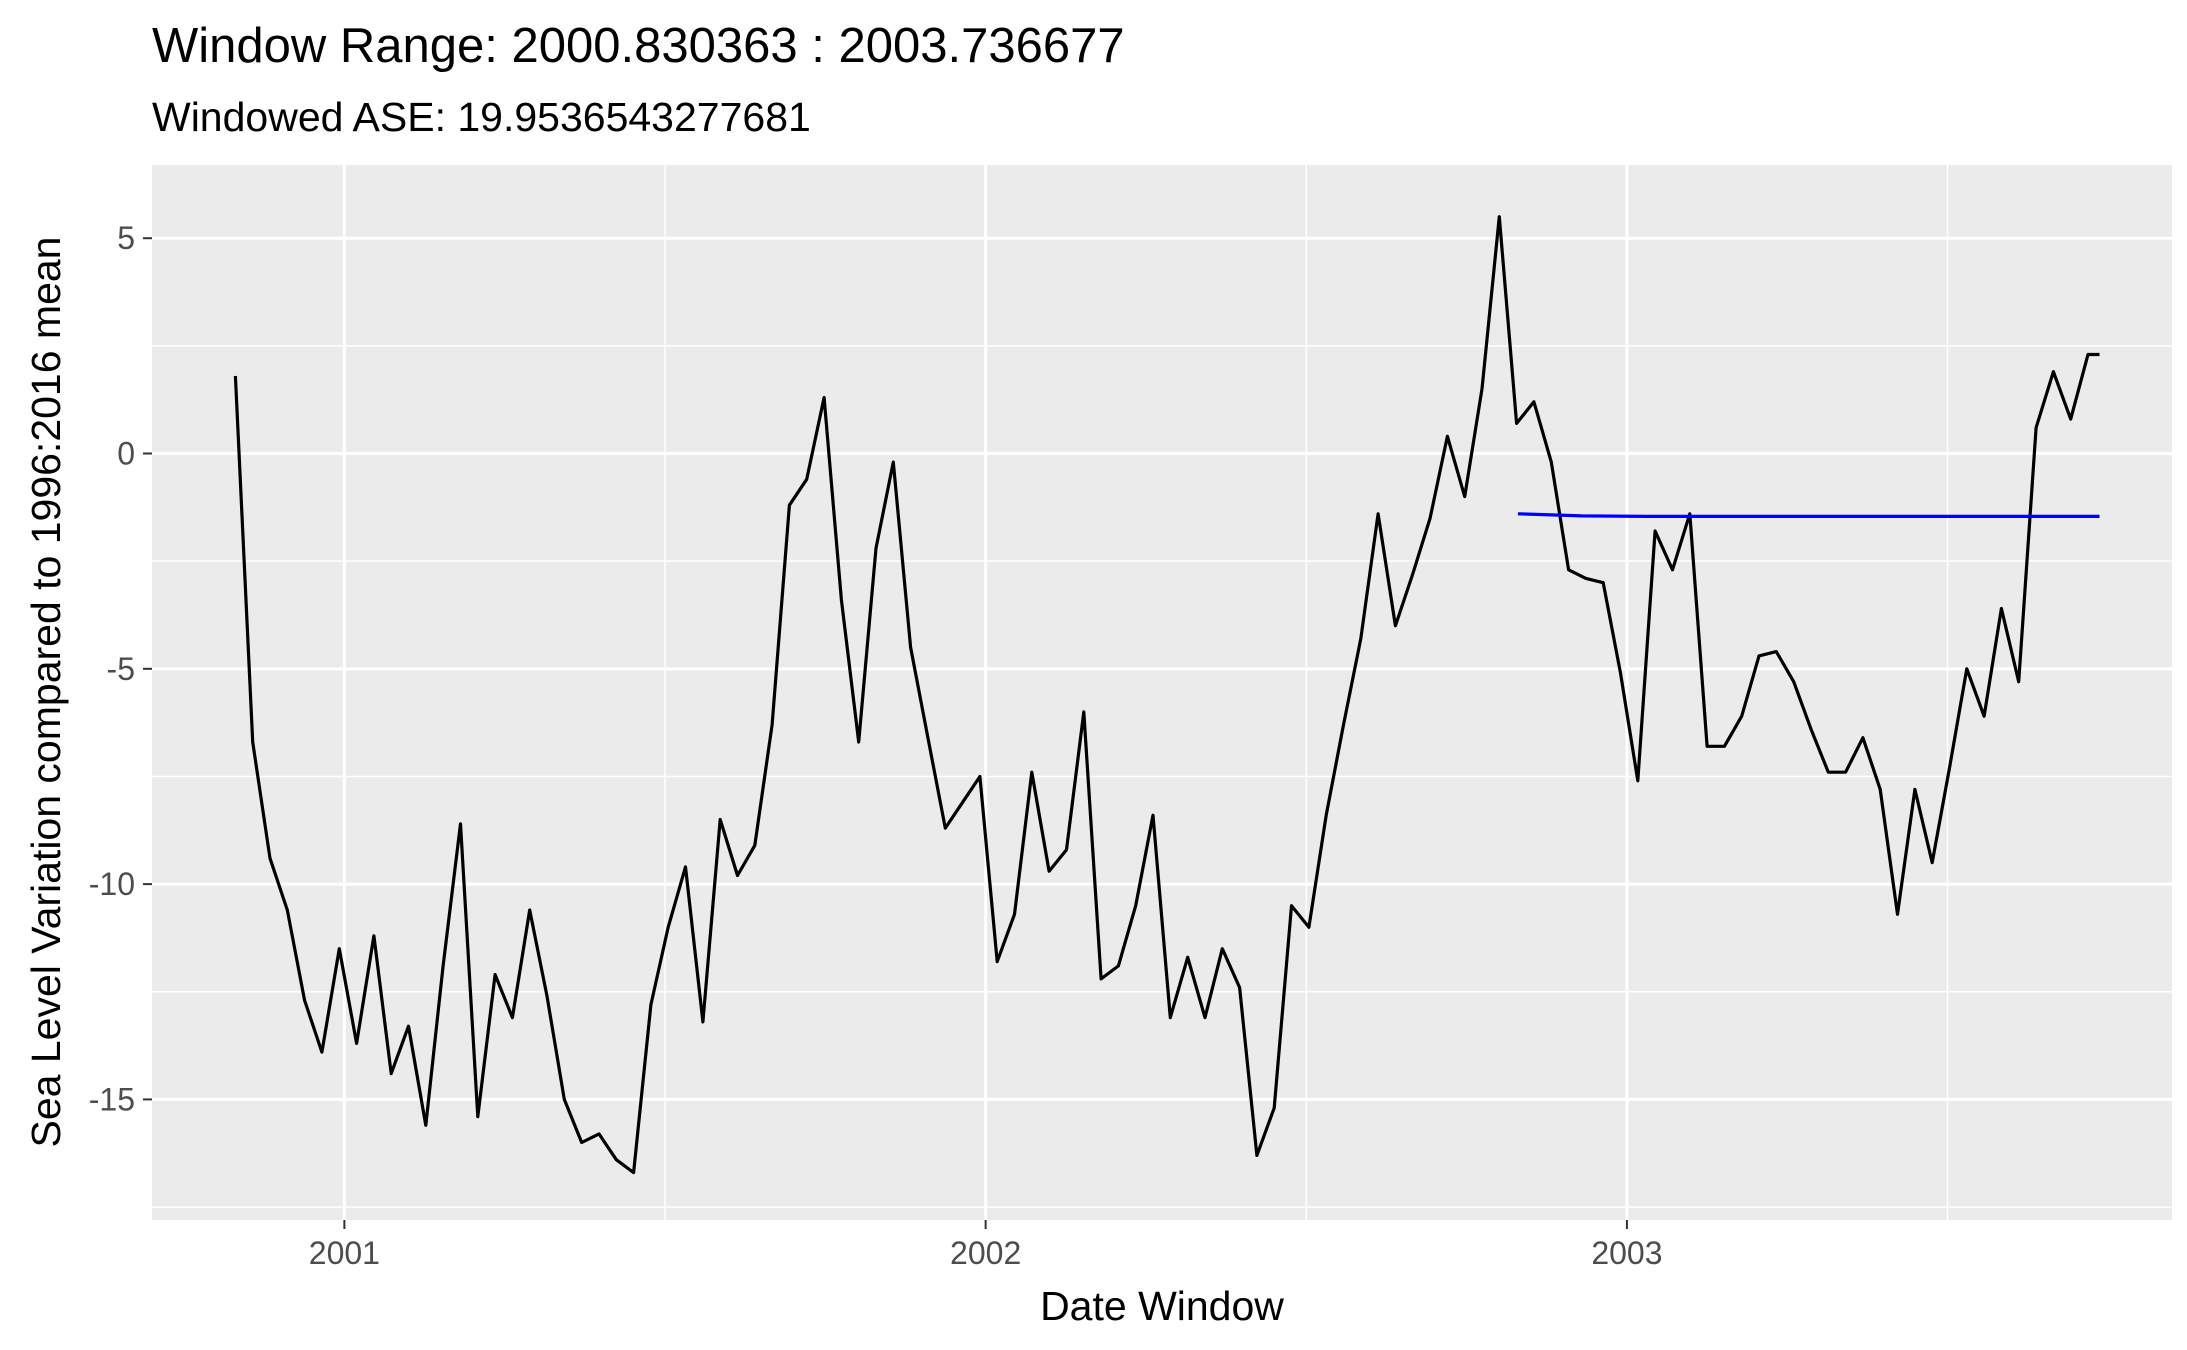 The width and height of the screenshot is (2187, 1350). I want to click on y-tick-label: 0, so click(126, 454).